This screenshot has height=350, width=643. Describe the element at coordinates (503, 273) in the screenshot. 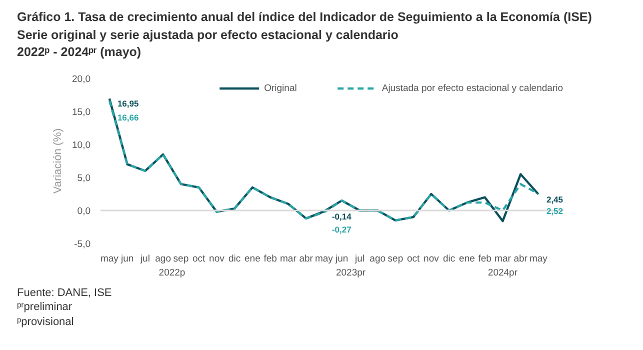

I see `text: 2024pr` at that location.